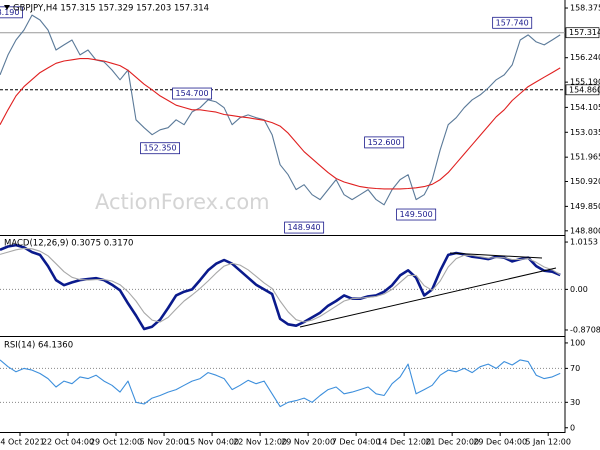 This screenshot has width=600, height=450. Describe the element at coordinates (585, 132) in the screenshot. I see `y-tick-label: 153.035` at that location.